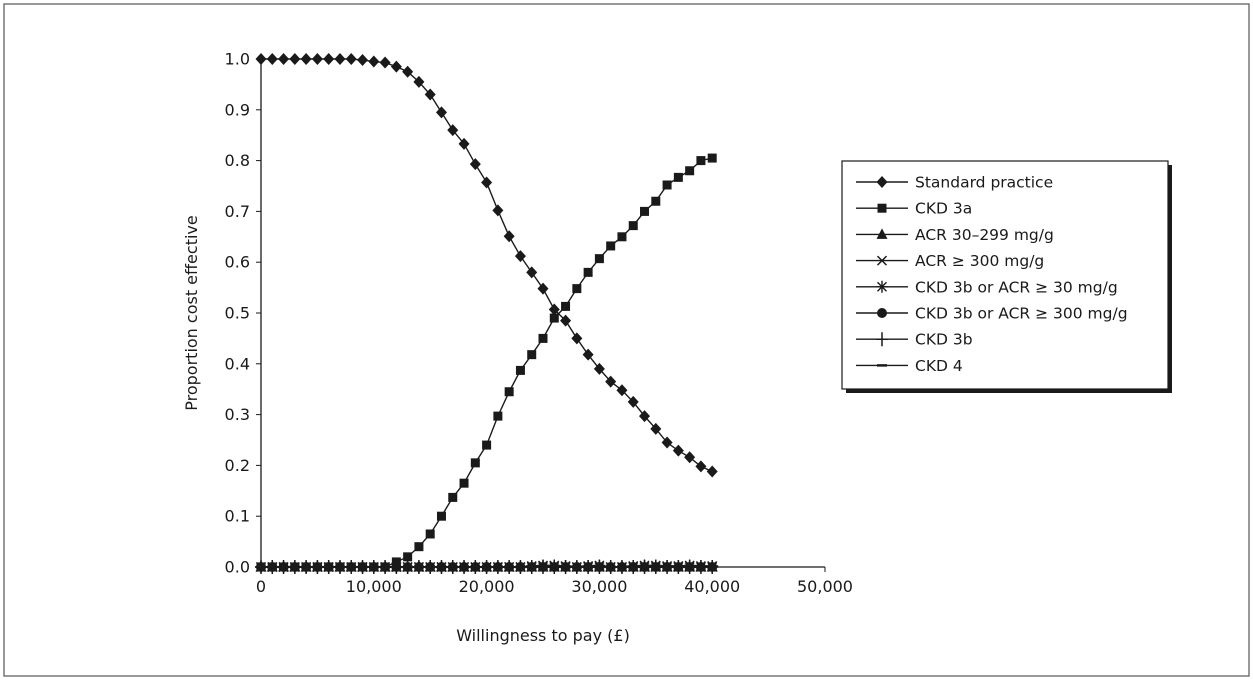 The width and height of the screenshot is (1253, 684). Describe the element at coordinates (237, 516) in the screenshot. I see `y-tick-label: 0.1` at that location.